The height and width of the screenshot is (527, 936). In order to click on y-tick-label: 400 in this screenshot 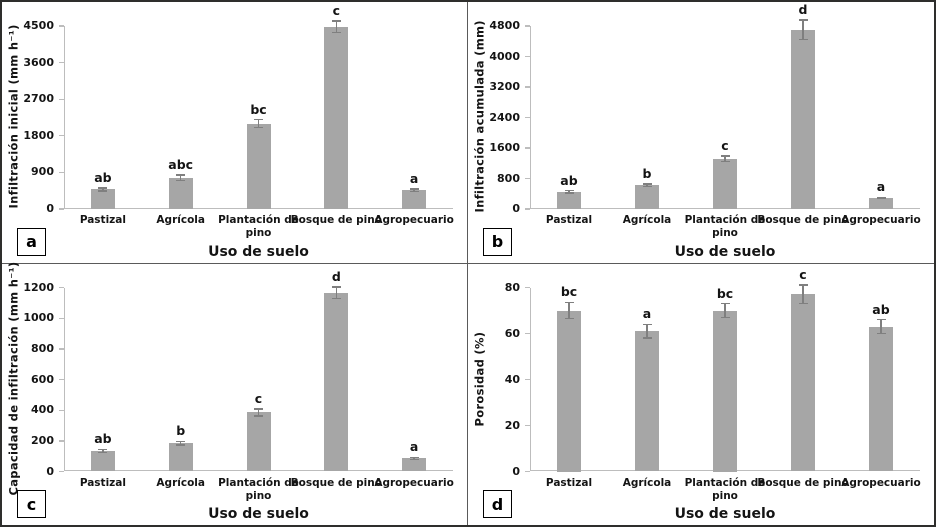, I will do `click(42, 410)`.